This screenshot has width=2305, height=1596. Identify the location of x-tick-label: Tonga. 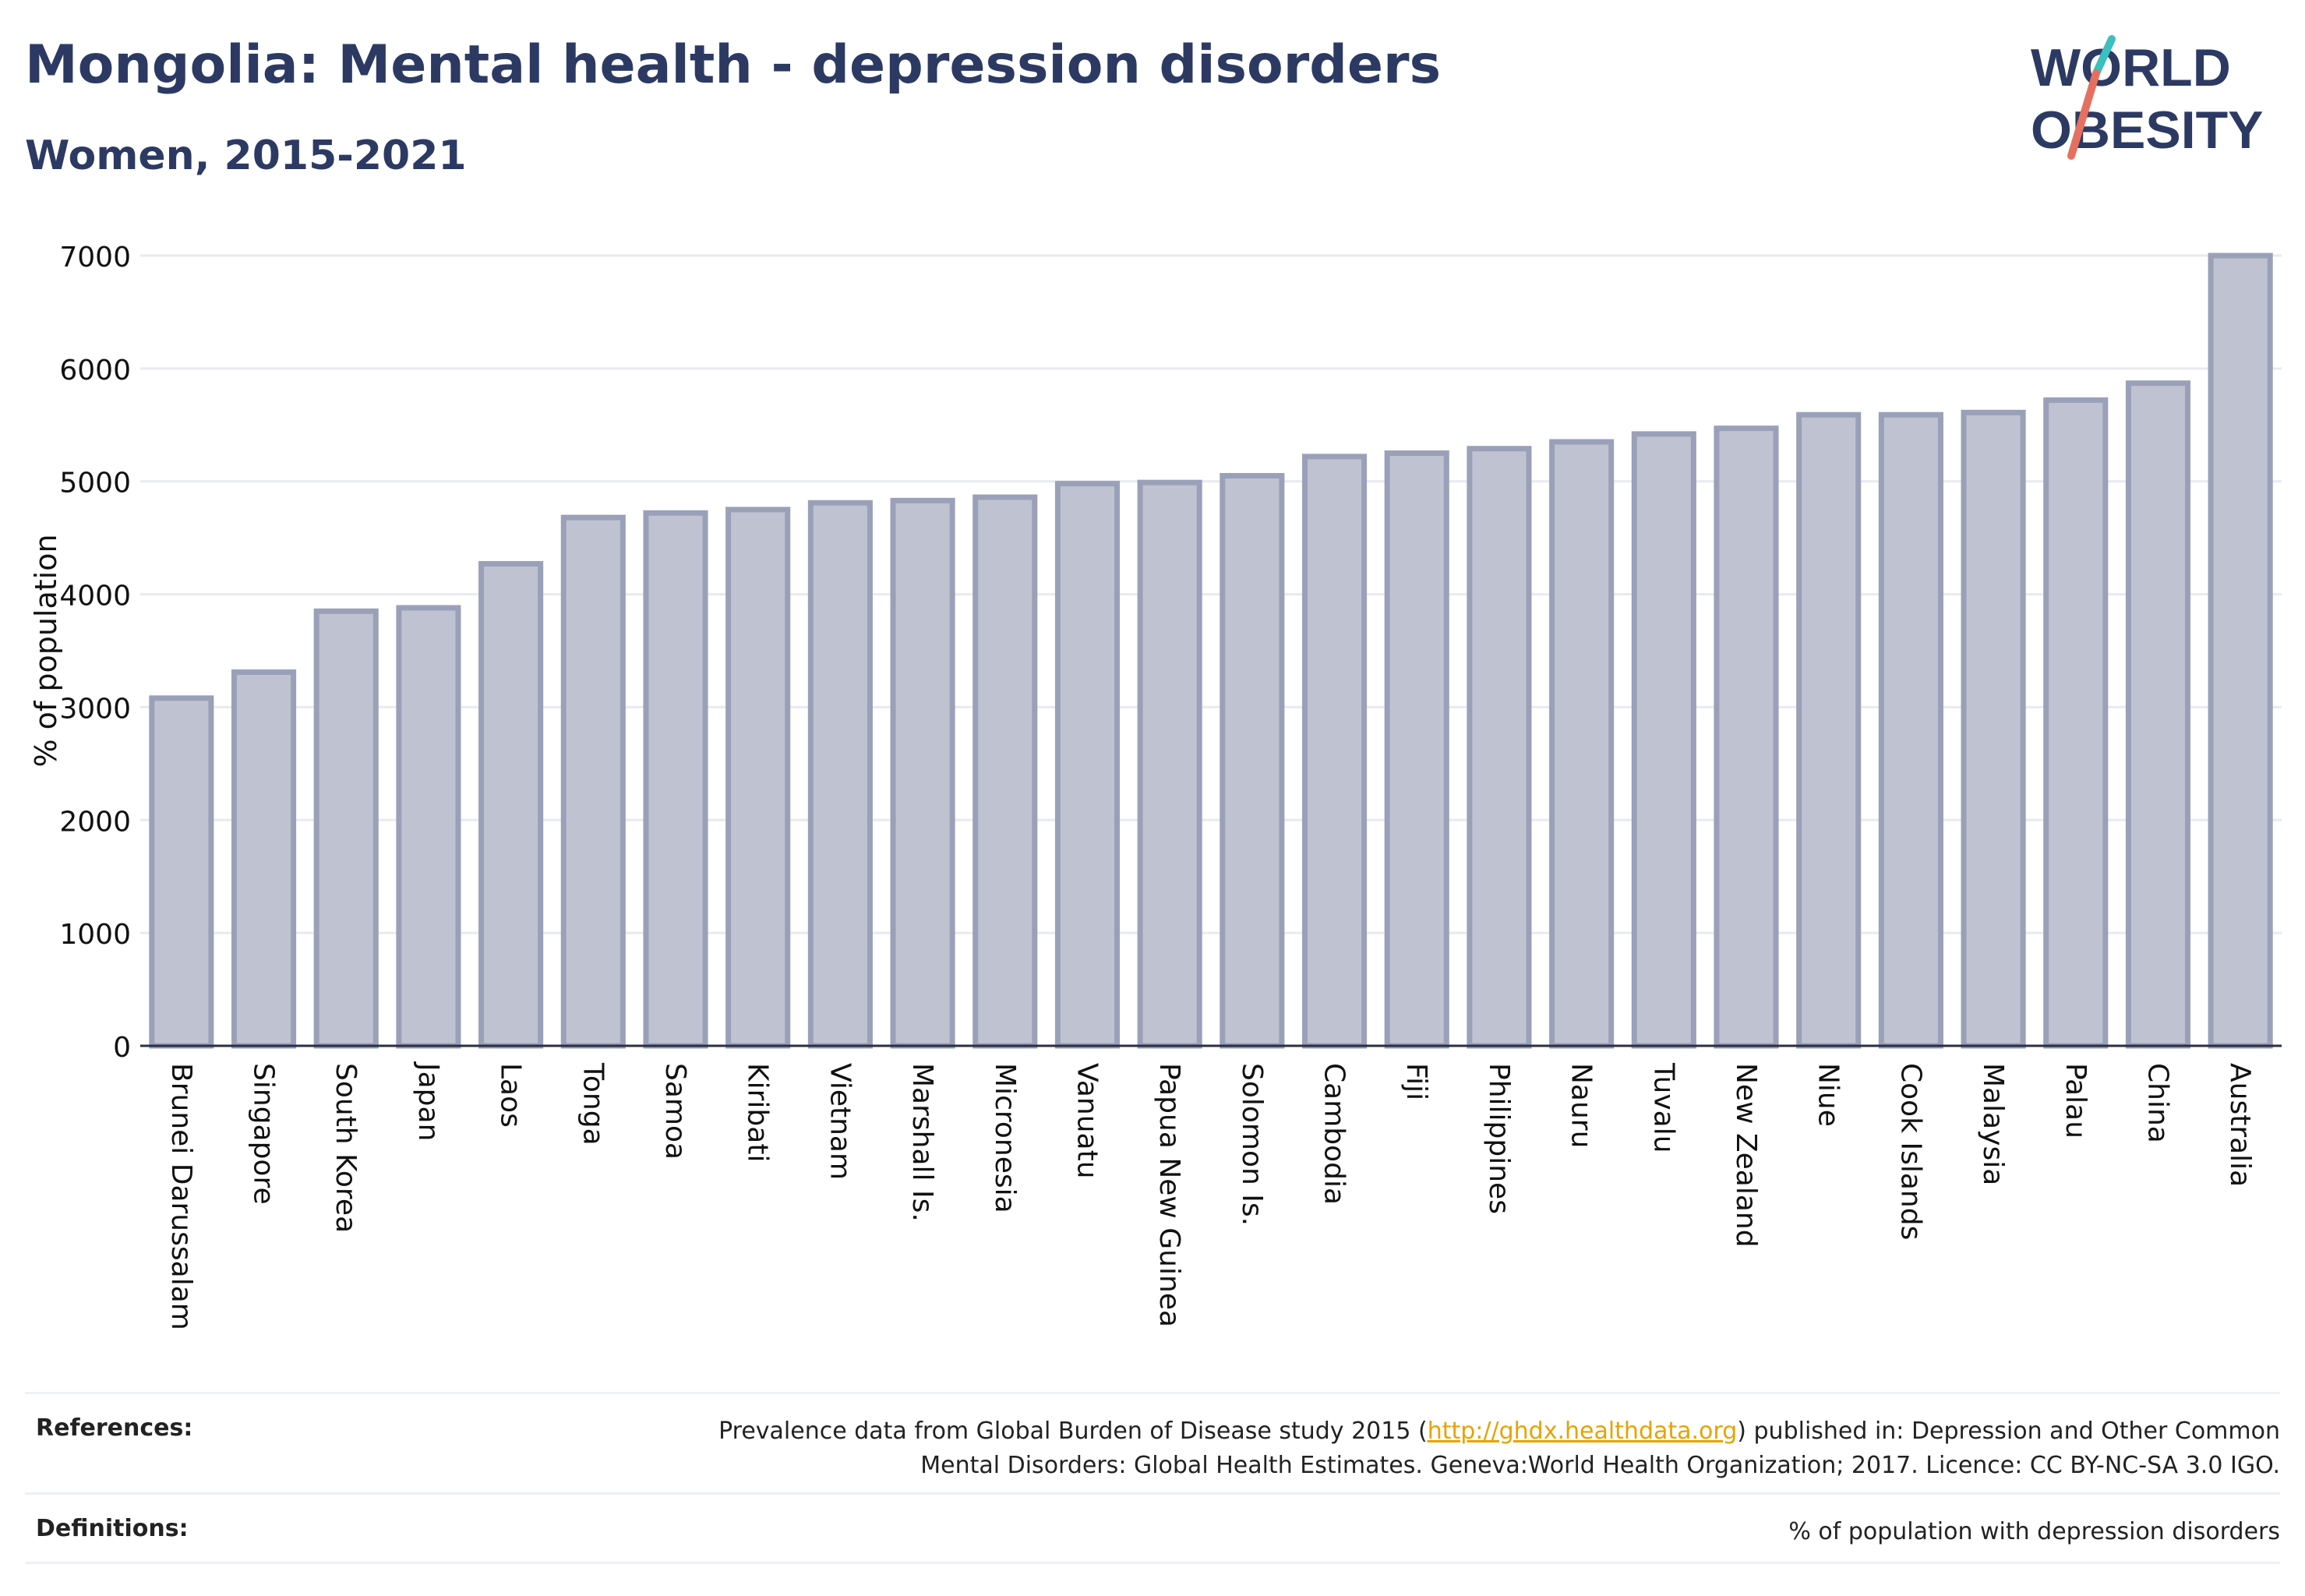
(593, 1104).